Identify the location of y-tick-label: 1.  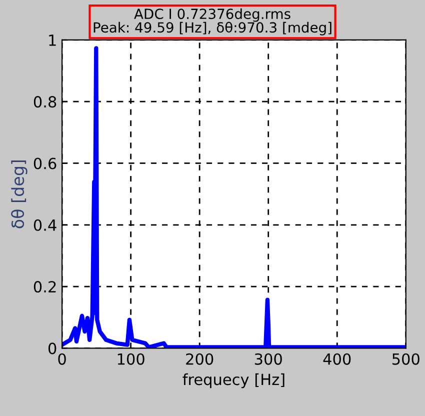
(52, 40).